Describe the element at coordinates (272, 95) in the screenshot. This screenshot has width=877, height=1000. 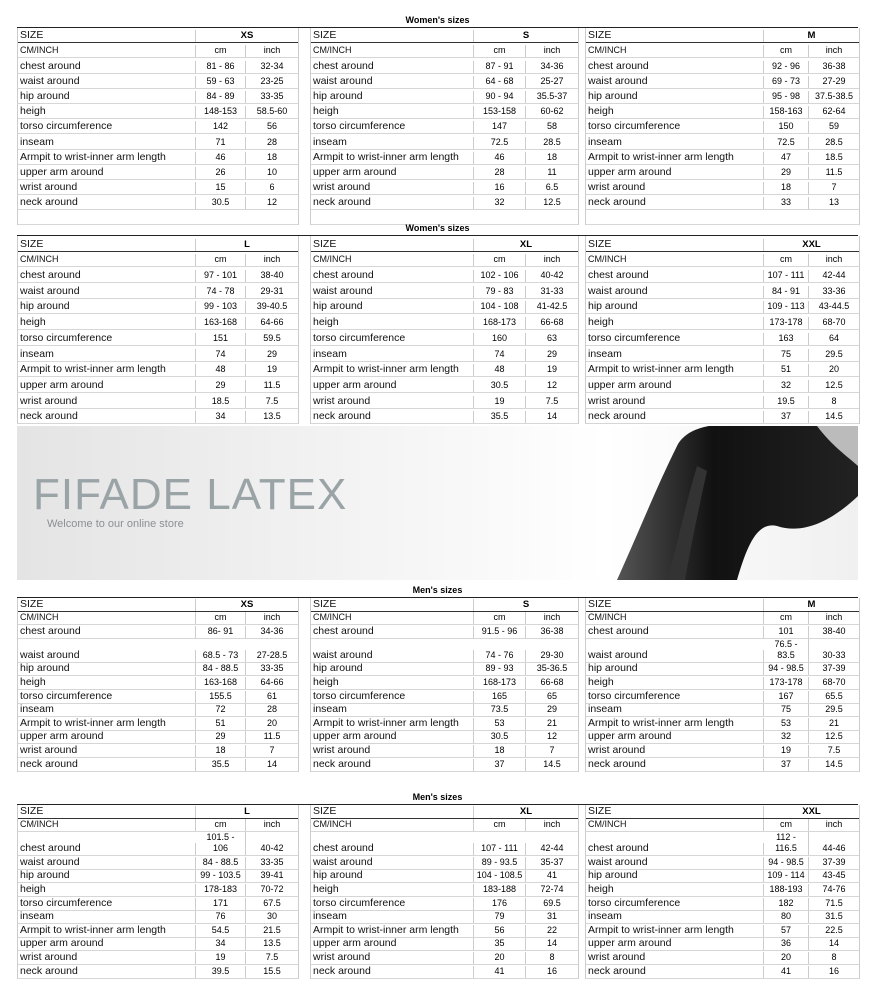
I see `inch-value: 33-35` at that location.